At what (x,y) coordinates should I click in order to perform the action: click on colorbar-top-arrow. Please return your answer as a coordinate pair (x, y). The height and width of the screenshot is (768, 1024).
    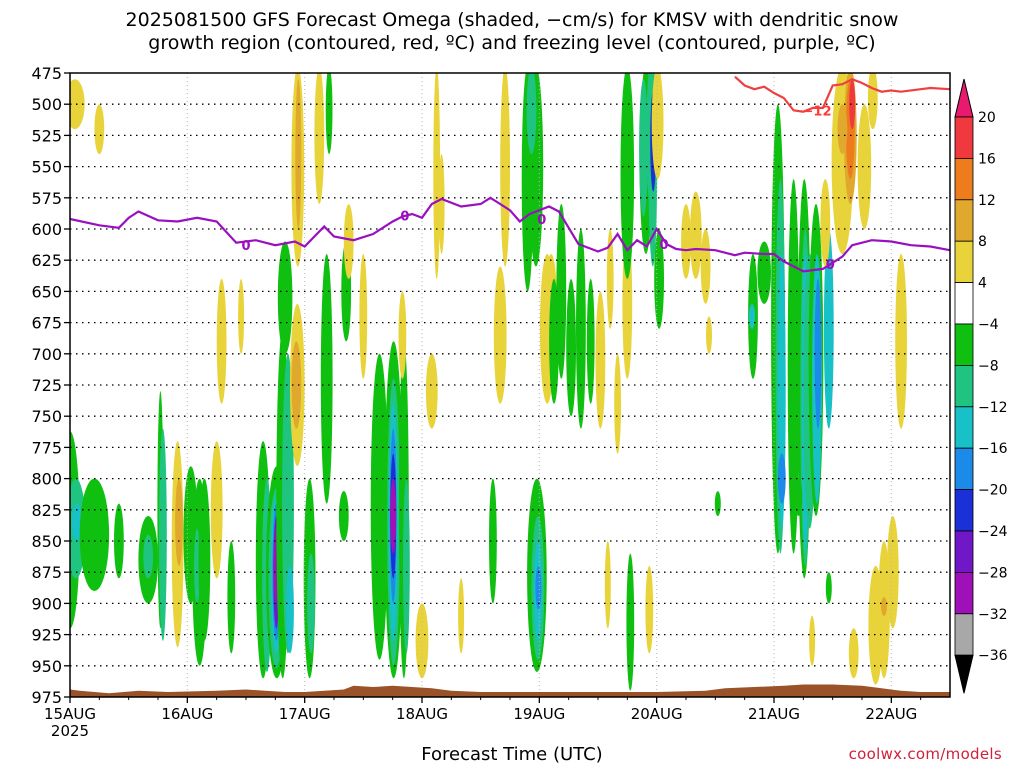
    Looking at the image, I should click on (964, 98).